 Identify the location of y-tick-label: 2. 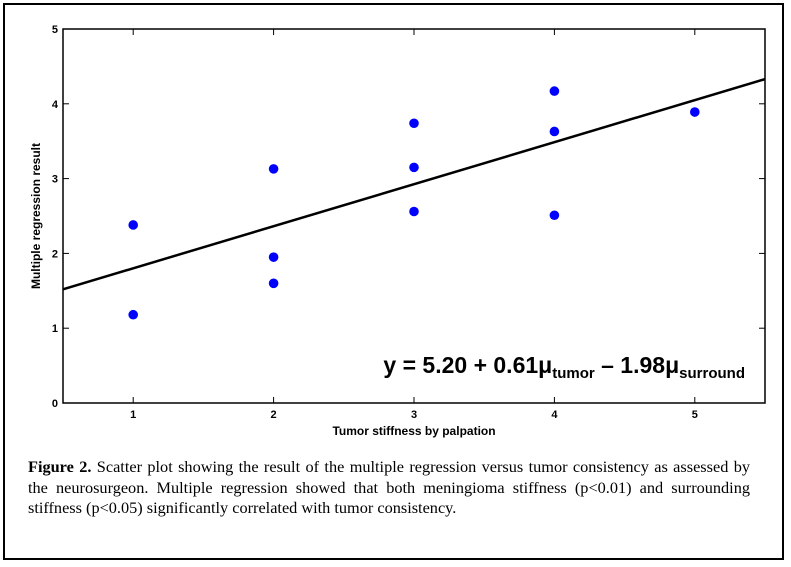
(55, 254).